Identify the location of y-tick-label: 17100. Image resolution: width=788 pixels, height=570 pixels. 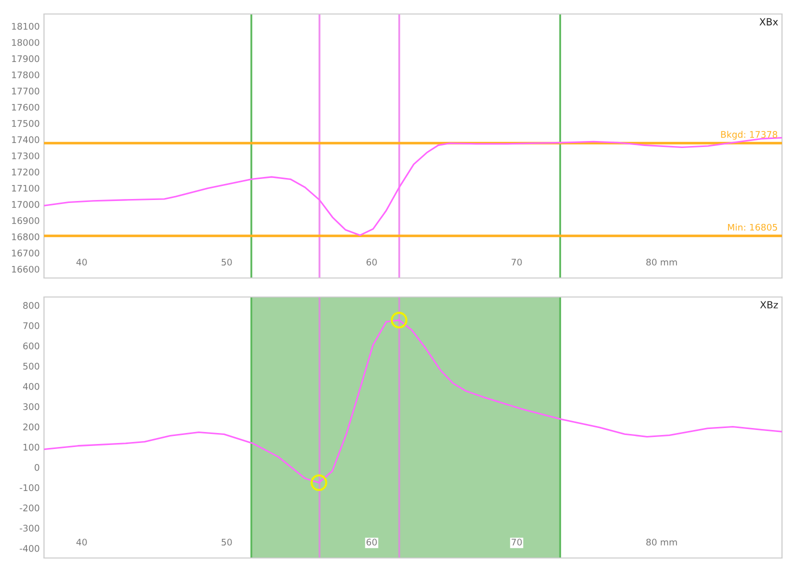
(26, 188).